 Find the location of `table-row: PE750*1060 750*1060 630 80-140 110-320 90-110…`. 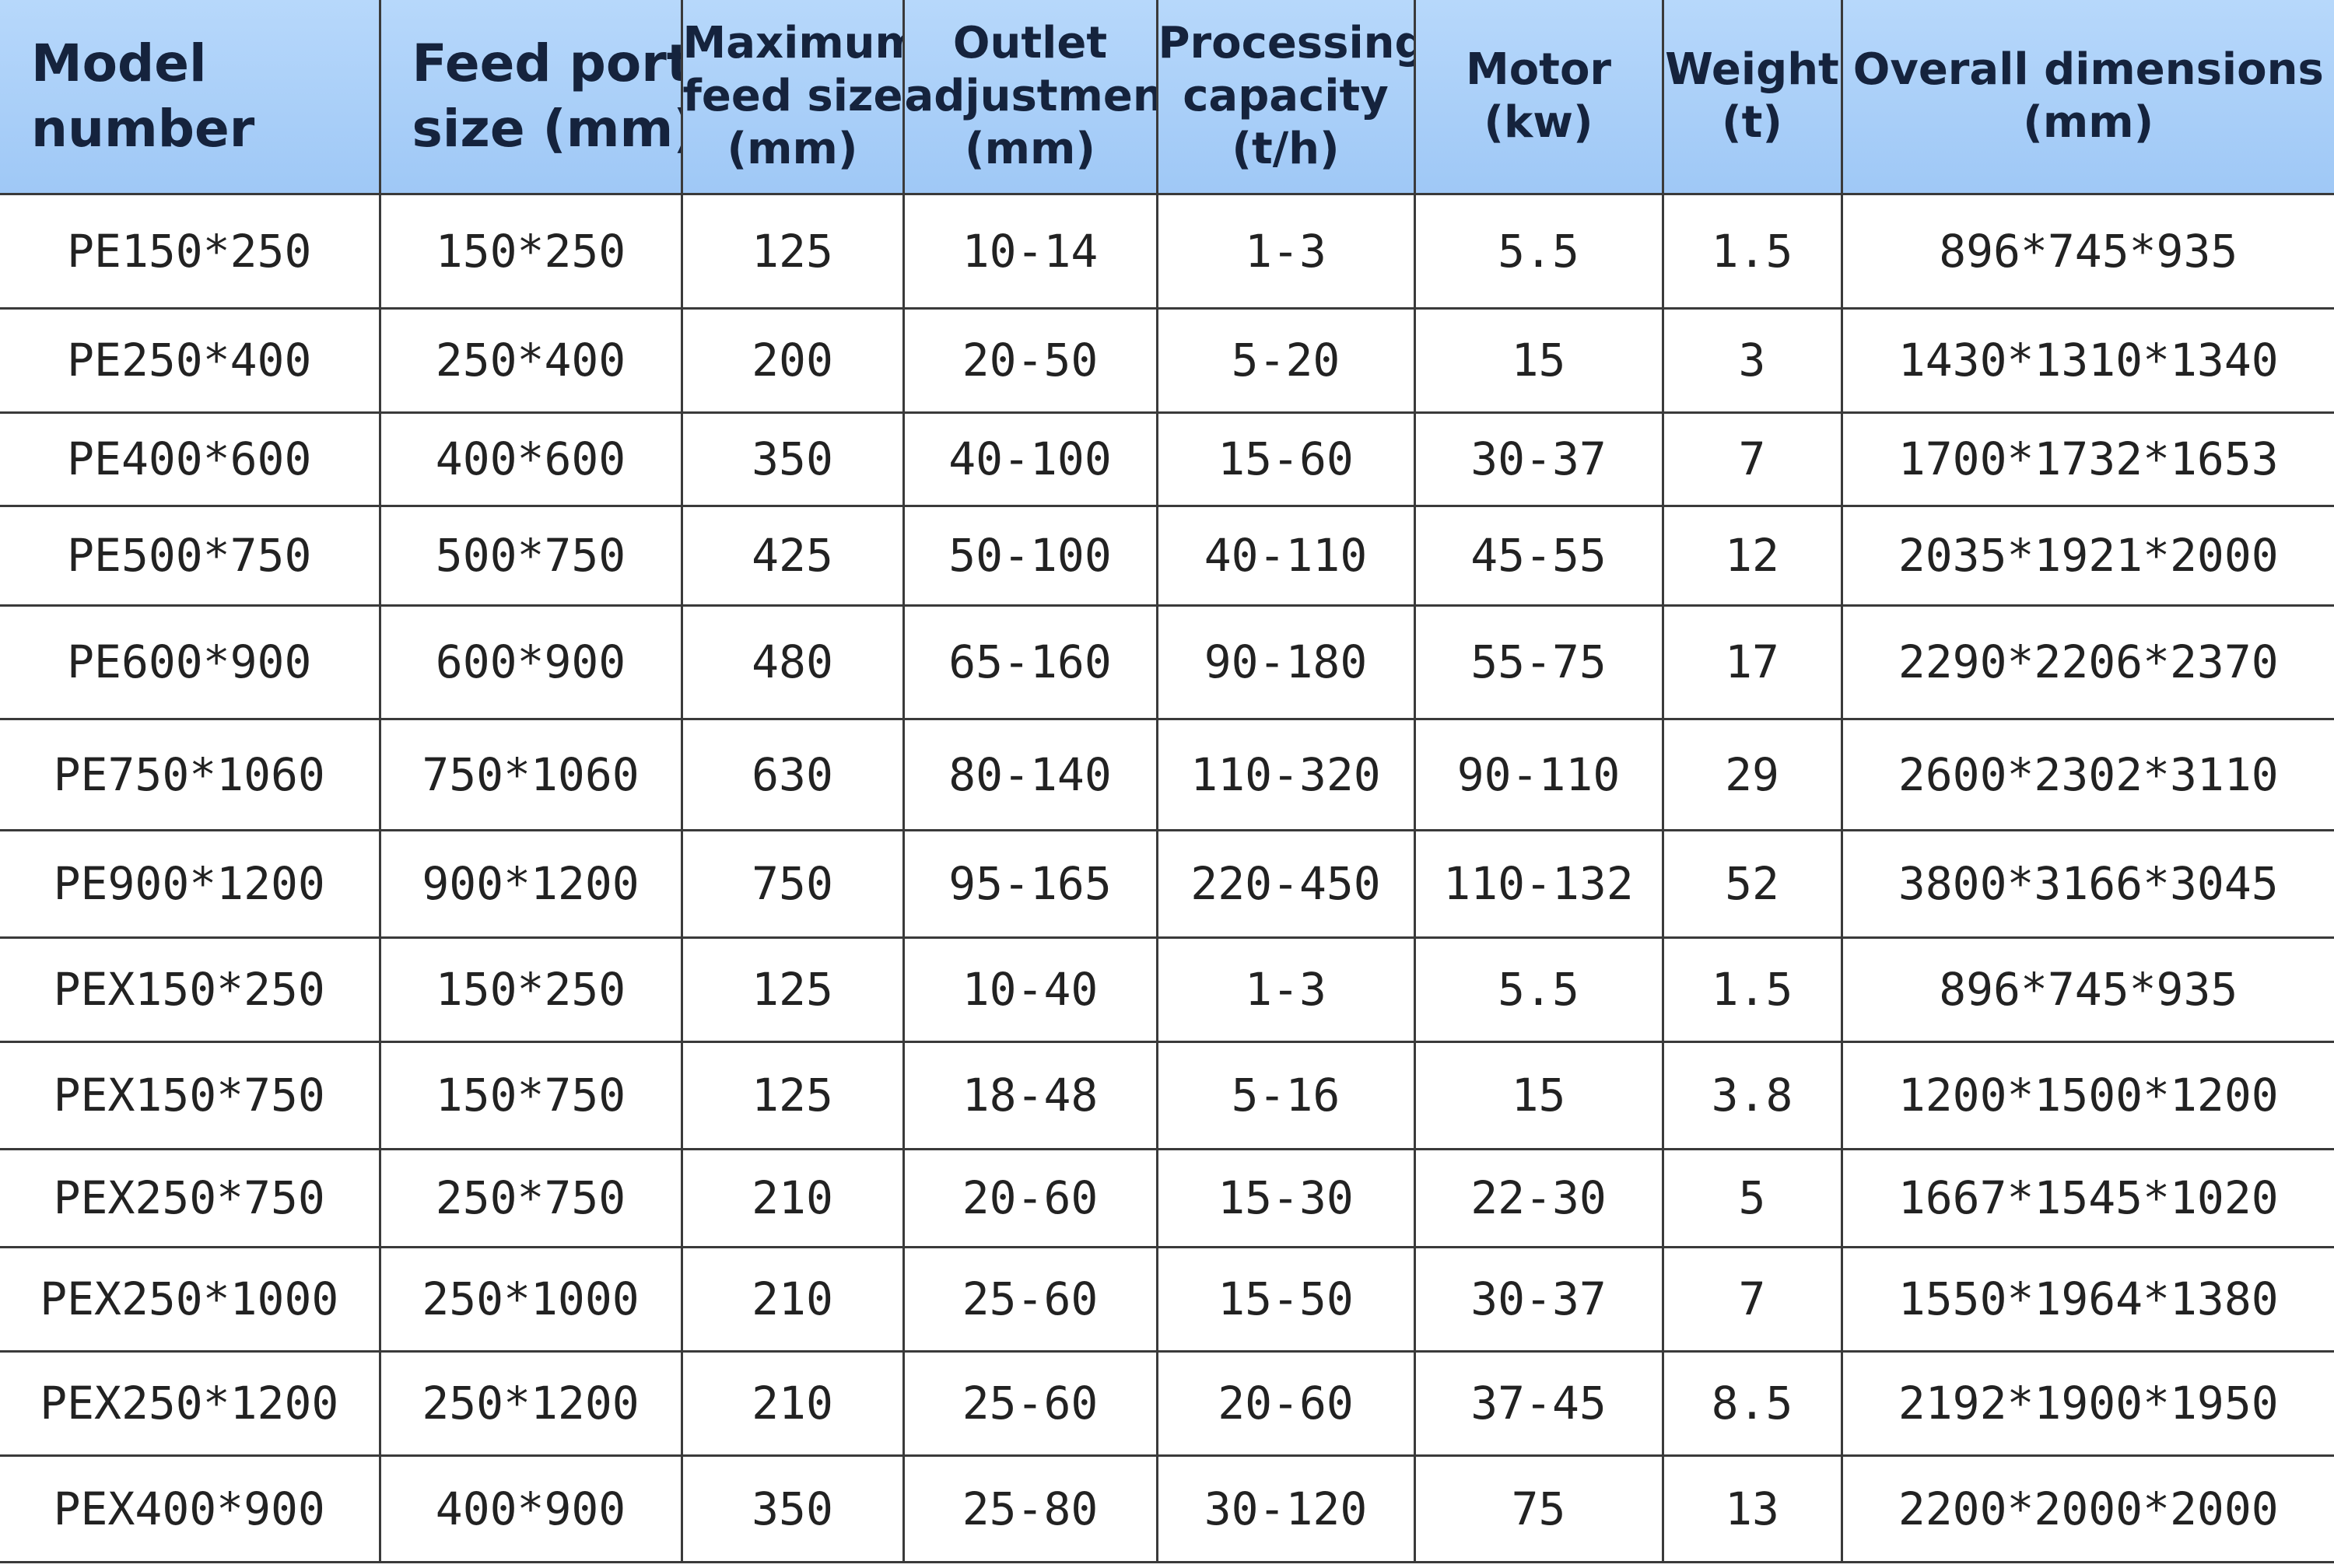

table-row: PE750*1060 750*1060 630 80-140 110-320 90-110… is located at coordinates (1167, 774).